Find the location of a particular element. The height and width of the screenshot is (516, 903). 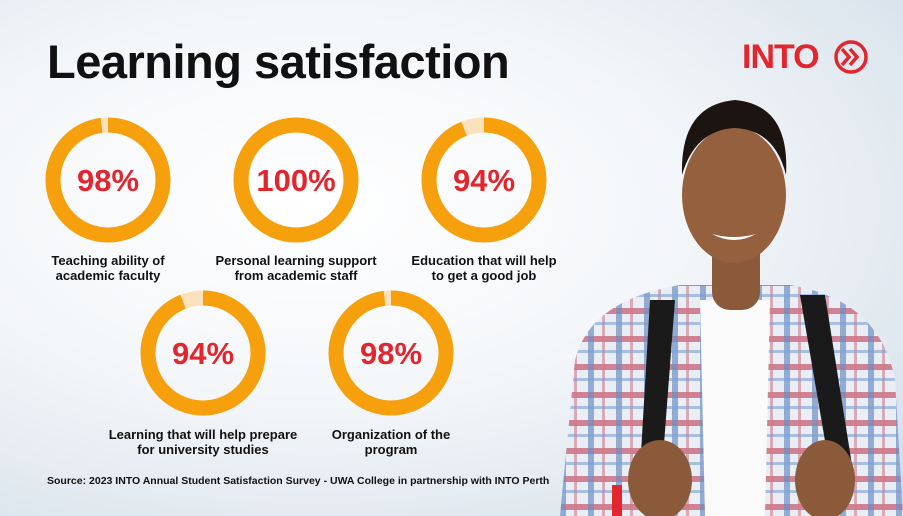

logo: INTO is located at coordinates (781, 57).